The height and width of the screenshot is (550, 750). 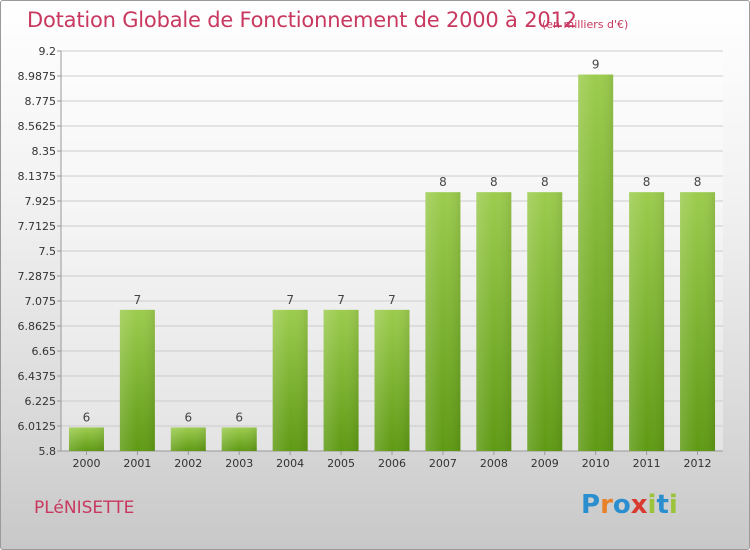 I want to click on y-tick-label: 8.35, so click(x=44, y=151).